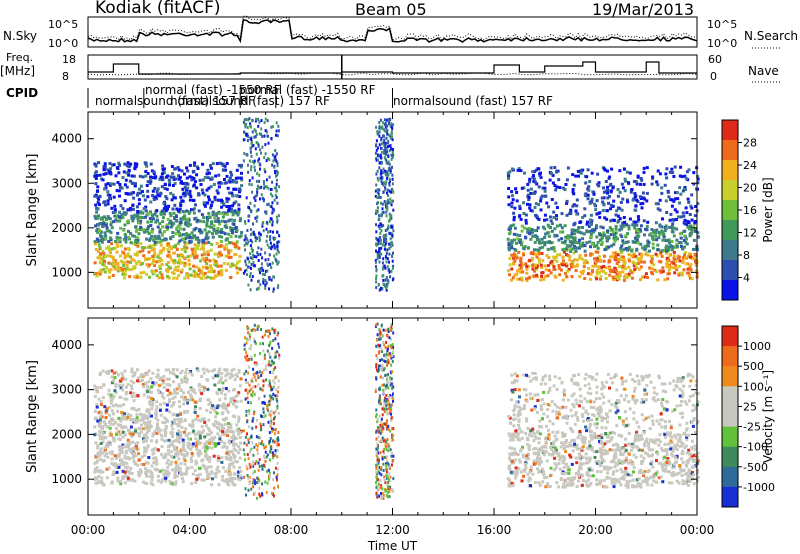 This screenshot has width=800, height=554. I want to click on y-tick-label: 2000, so click(66, 228).